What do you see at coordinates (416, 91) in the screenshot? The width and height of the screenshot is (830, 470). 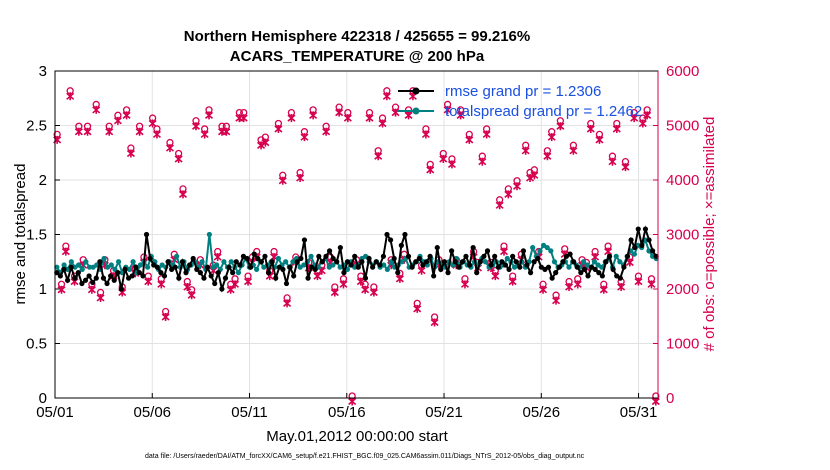 I see `legend-rmse-marker` at bounding box center [416, 91].